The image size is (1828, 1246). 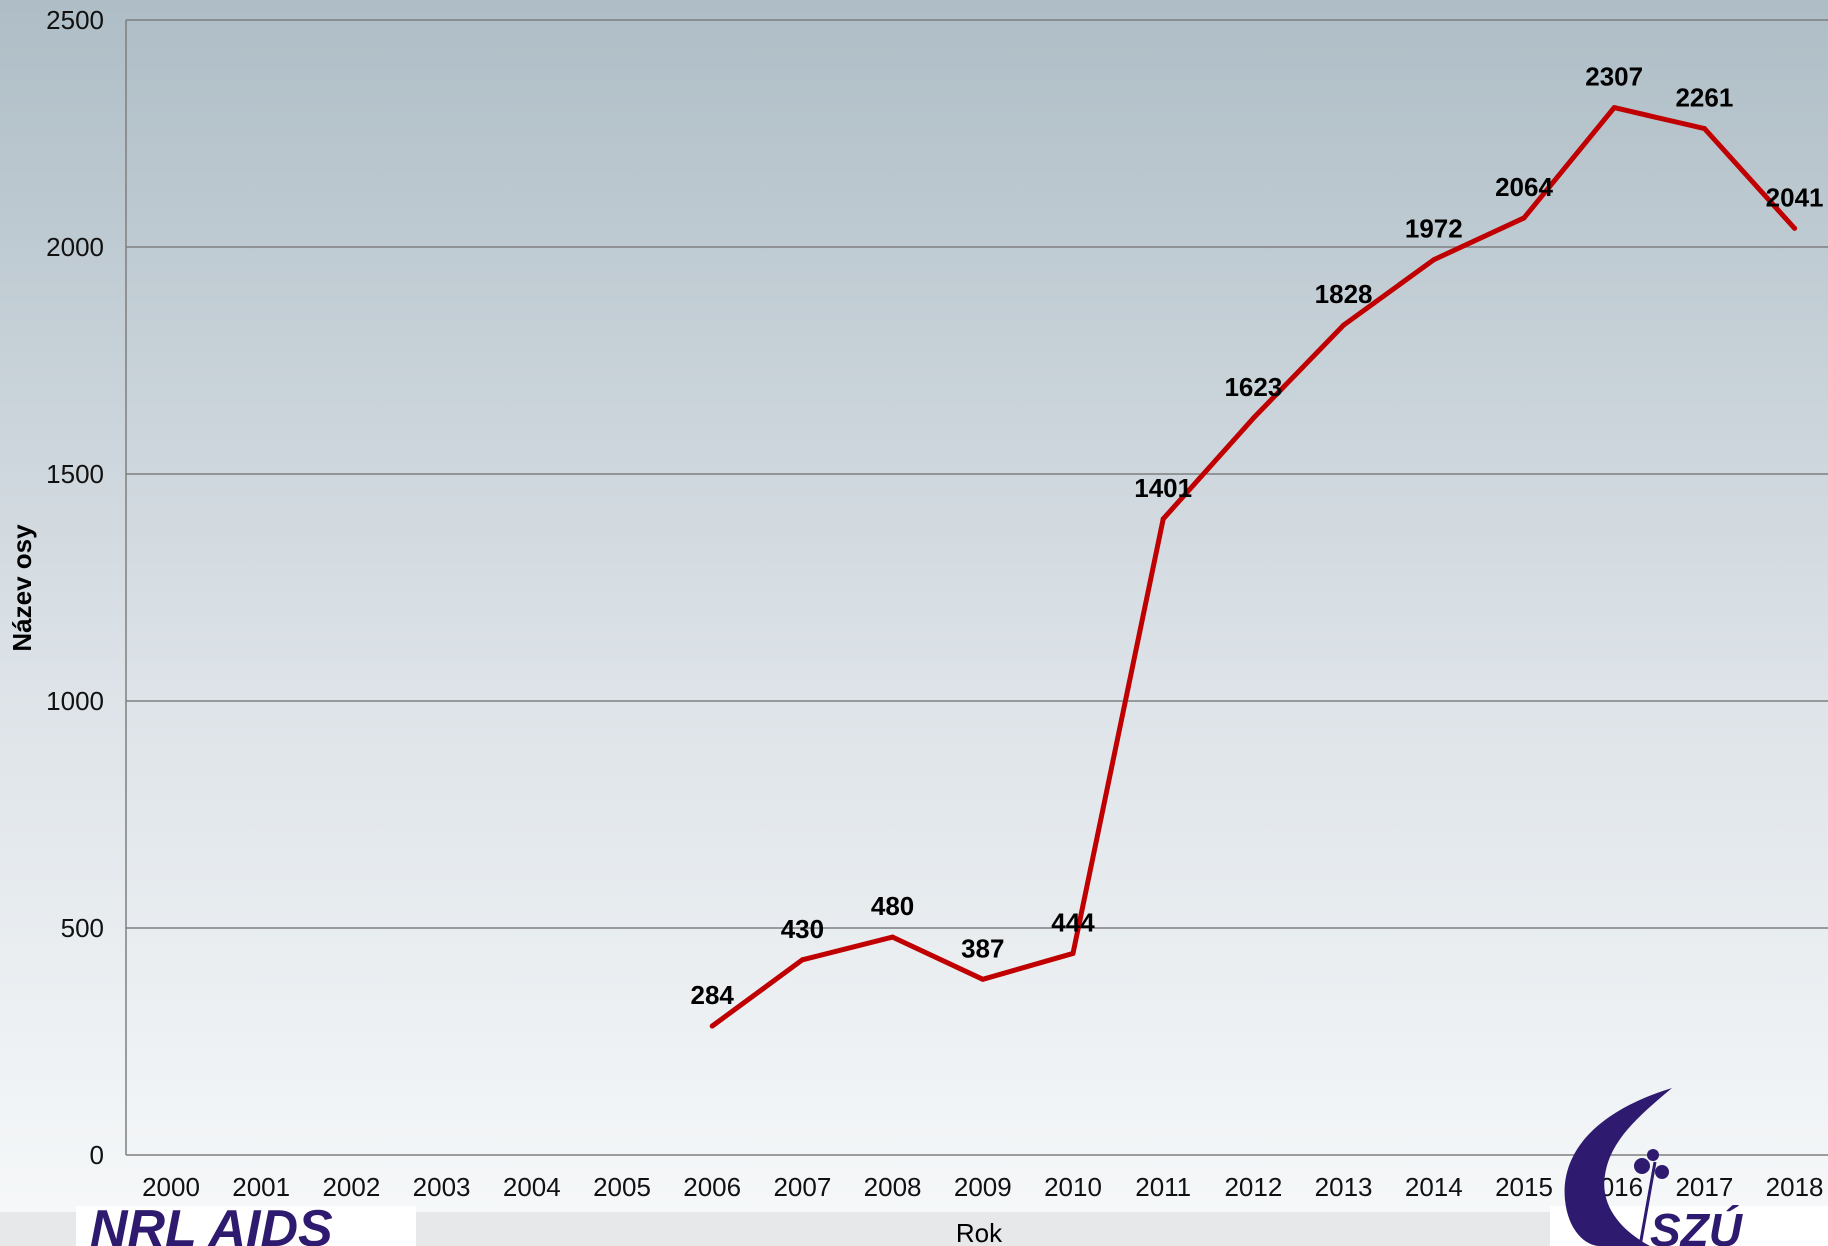 What do you see at coordinates (75, 587) in the screenshot?
I see `y-axis-ticks: 0 500 1000 1500 2000 2500` at bounding box center [75, 587].